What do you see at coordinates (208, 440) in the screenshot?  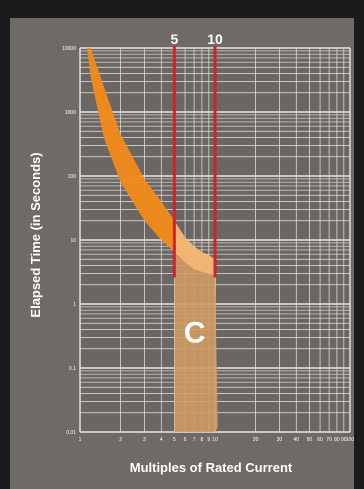 I see `x-tick-label: 9` at bounding box center [208, 440].